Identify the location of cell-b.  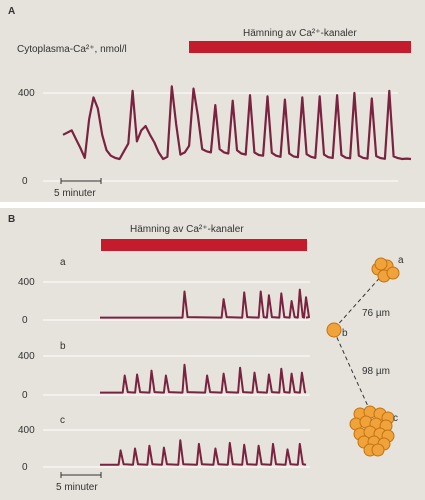
(334, 330).